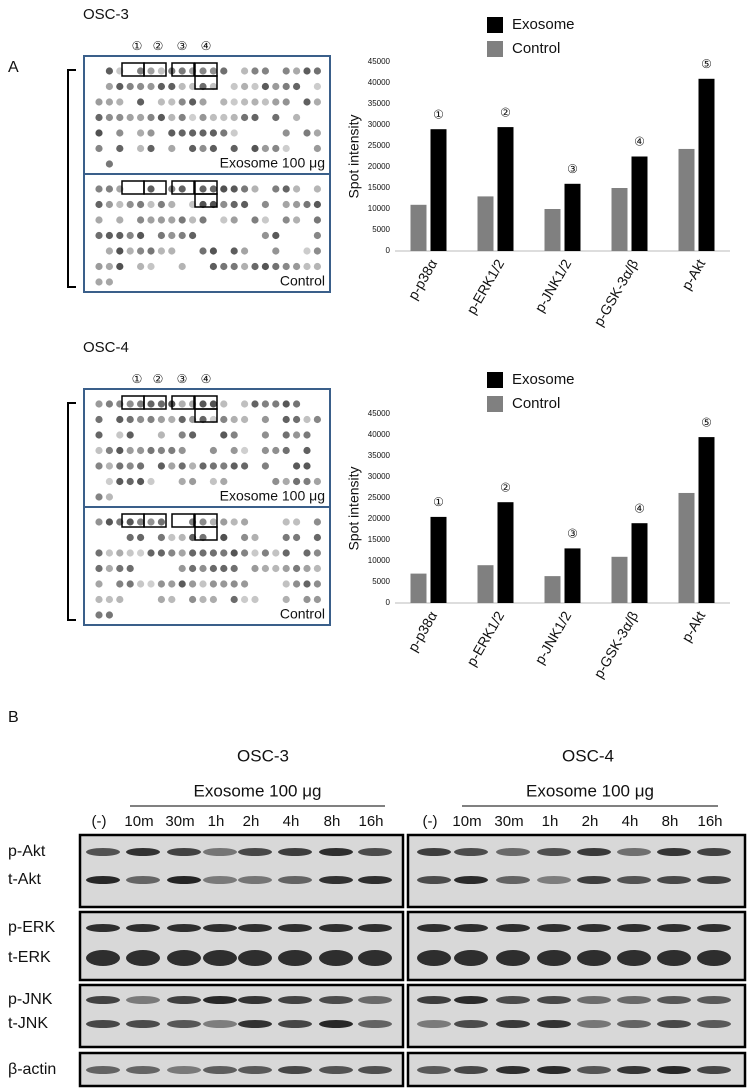 This screenshot has width=754, height=1088. Describe the element at coordinates (370, 821) in the screenshot. I see `lane-label: 16h` at that location.